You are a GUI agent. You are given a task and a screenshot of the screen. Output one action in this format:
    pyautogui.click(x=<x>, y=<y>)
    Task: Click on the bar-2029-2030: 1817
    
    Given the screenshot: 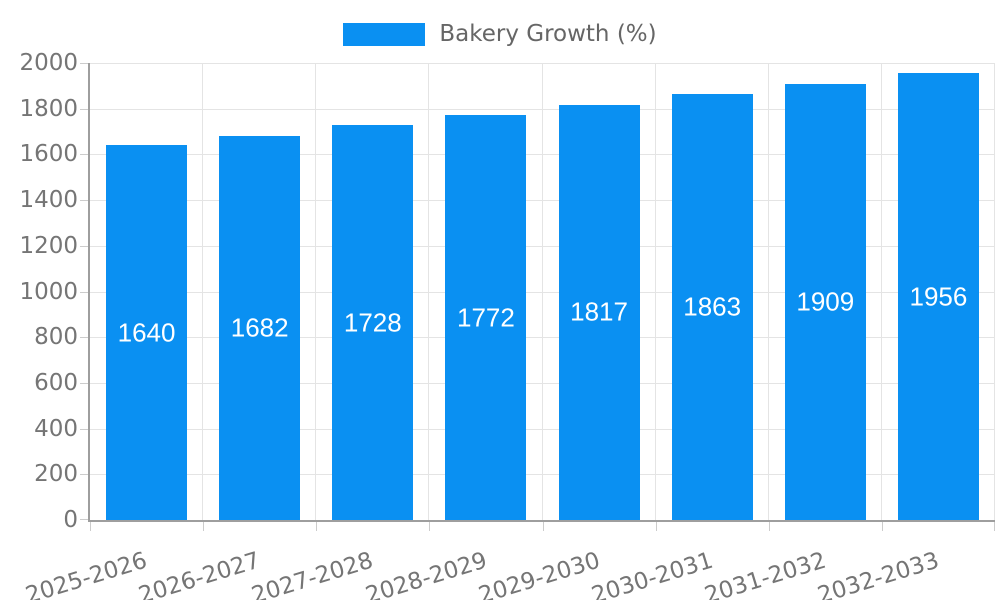 What is the action you would take?
    pyautogui.click(x=599, y=312)
    